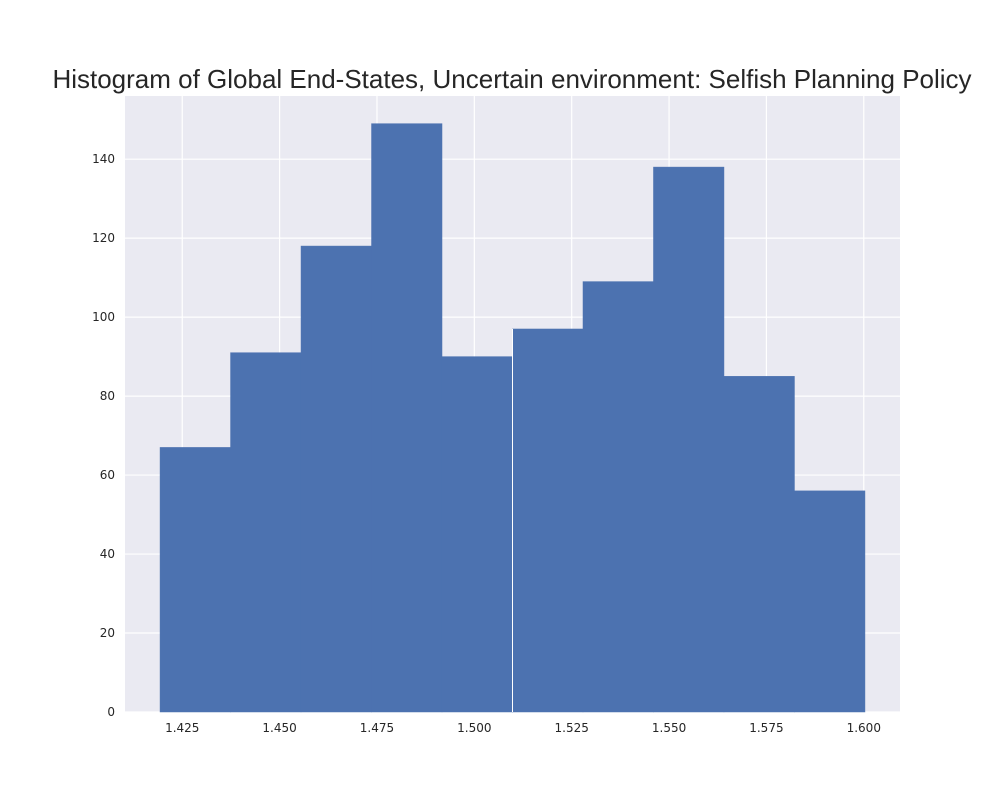 Image resolution: width=1000 pixels, height=800 pixels. What do you see at coordinates (111, 712) in the screenshot?
I see `y-tick-label: 0` at bounding box center [111, 712].